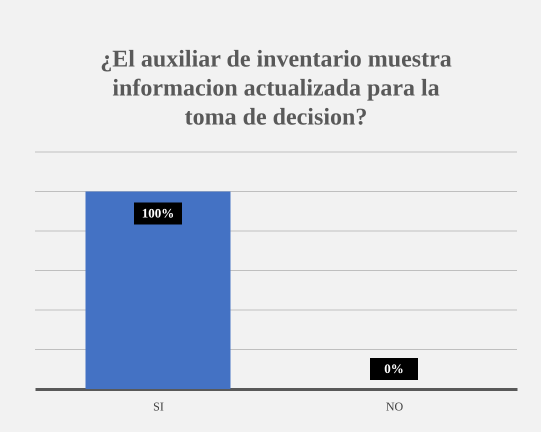 The image size is (541, 432). What do you see at coordinates (158, 213) in the screenshot?
I see `data-label: 100%` at bounding box center [158, 213].